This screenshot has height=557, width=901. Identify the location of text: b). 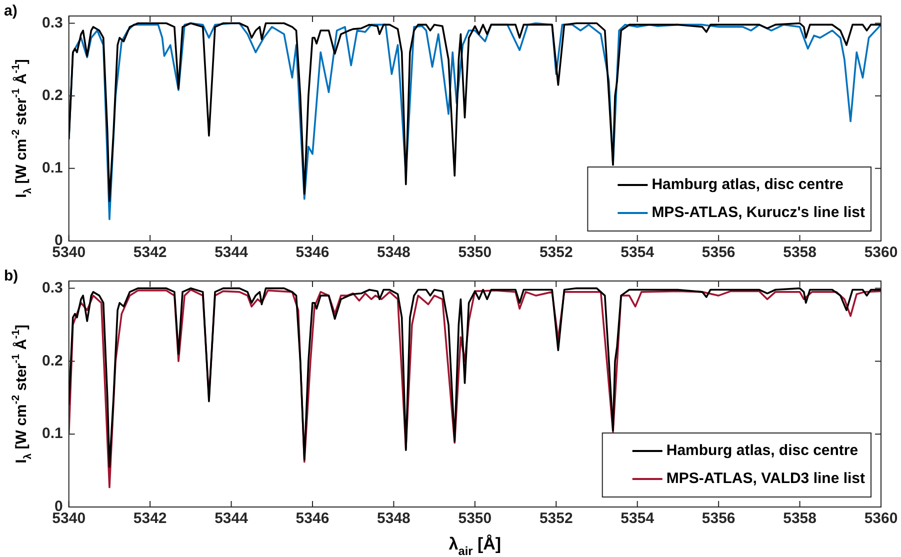
(11, 276).